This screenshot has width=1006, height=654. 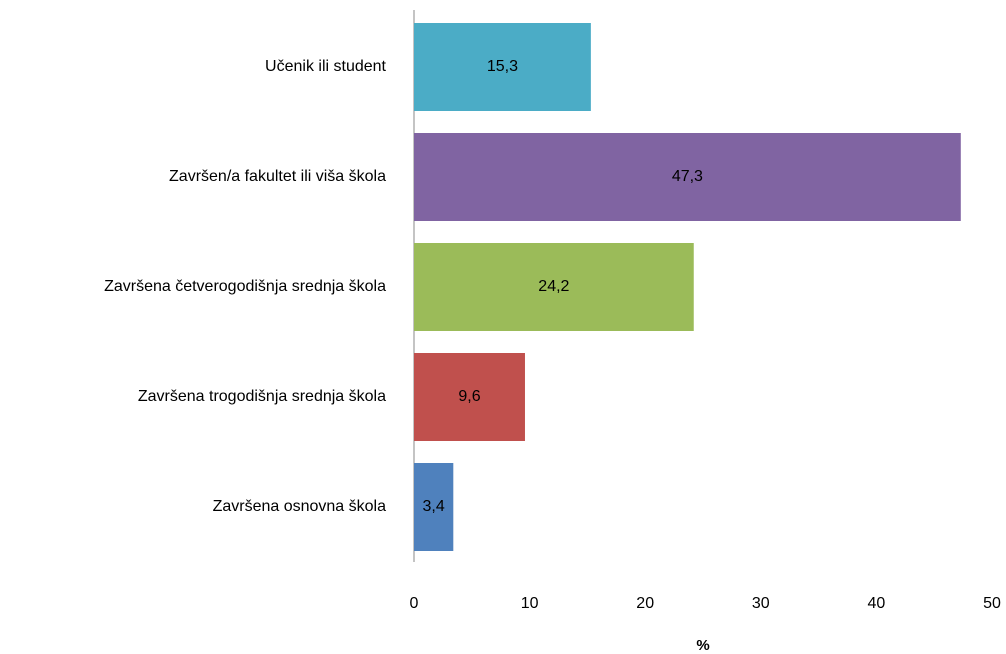 I want to click on y-tick-label: Završen/a fakultet ili viša škola, so click(x=277, y=176).